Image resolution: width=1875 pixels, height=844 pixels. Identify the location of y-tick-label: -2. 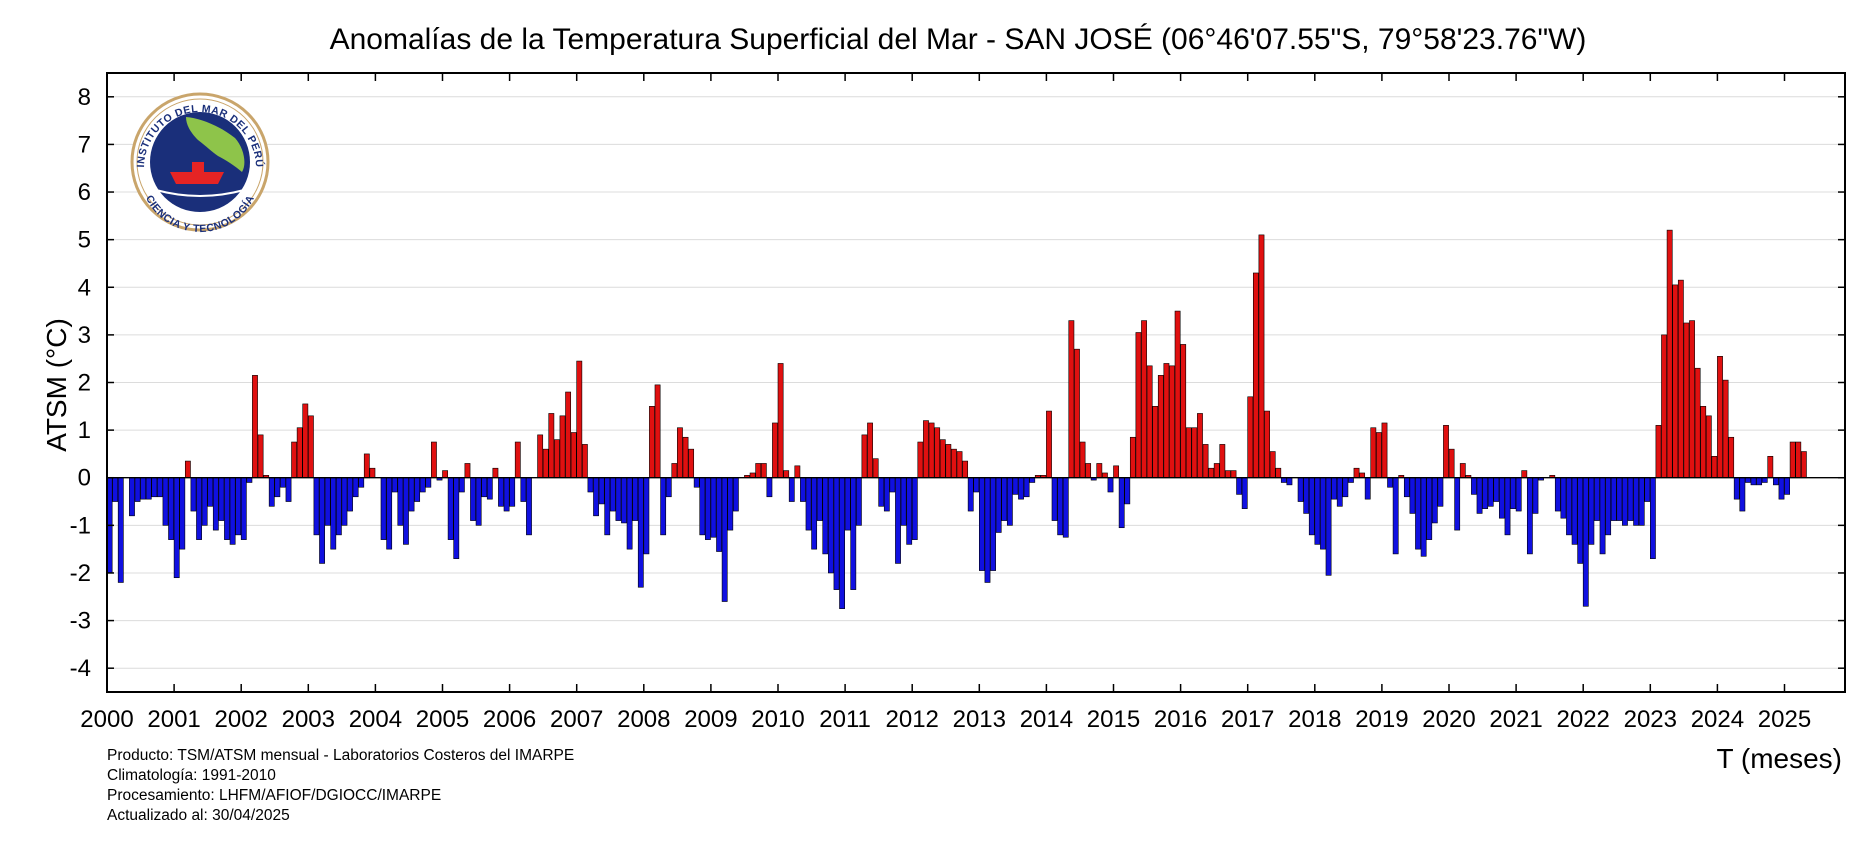
(80, 573).